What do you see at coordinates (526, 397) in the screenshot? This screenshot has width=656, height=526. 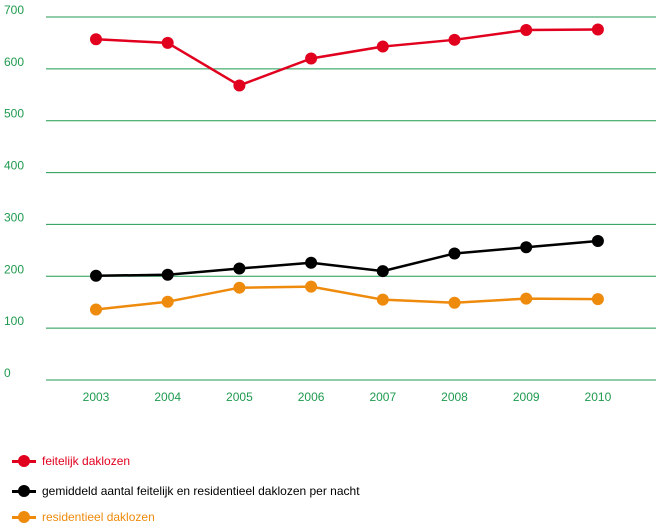 I see `x-tick-label-2009: 2009` at bounding box center [526, 397].